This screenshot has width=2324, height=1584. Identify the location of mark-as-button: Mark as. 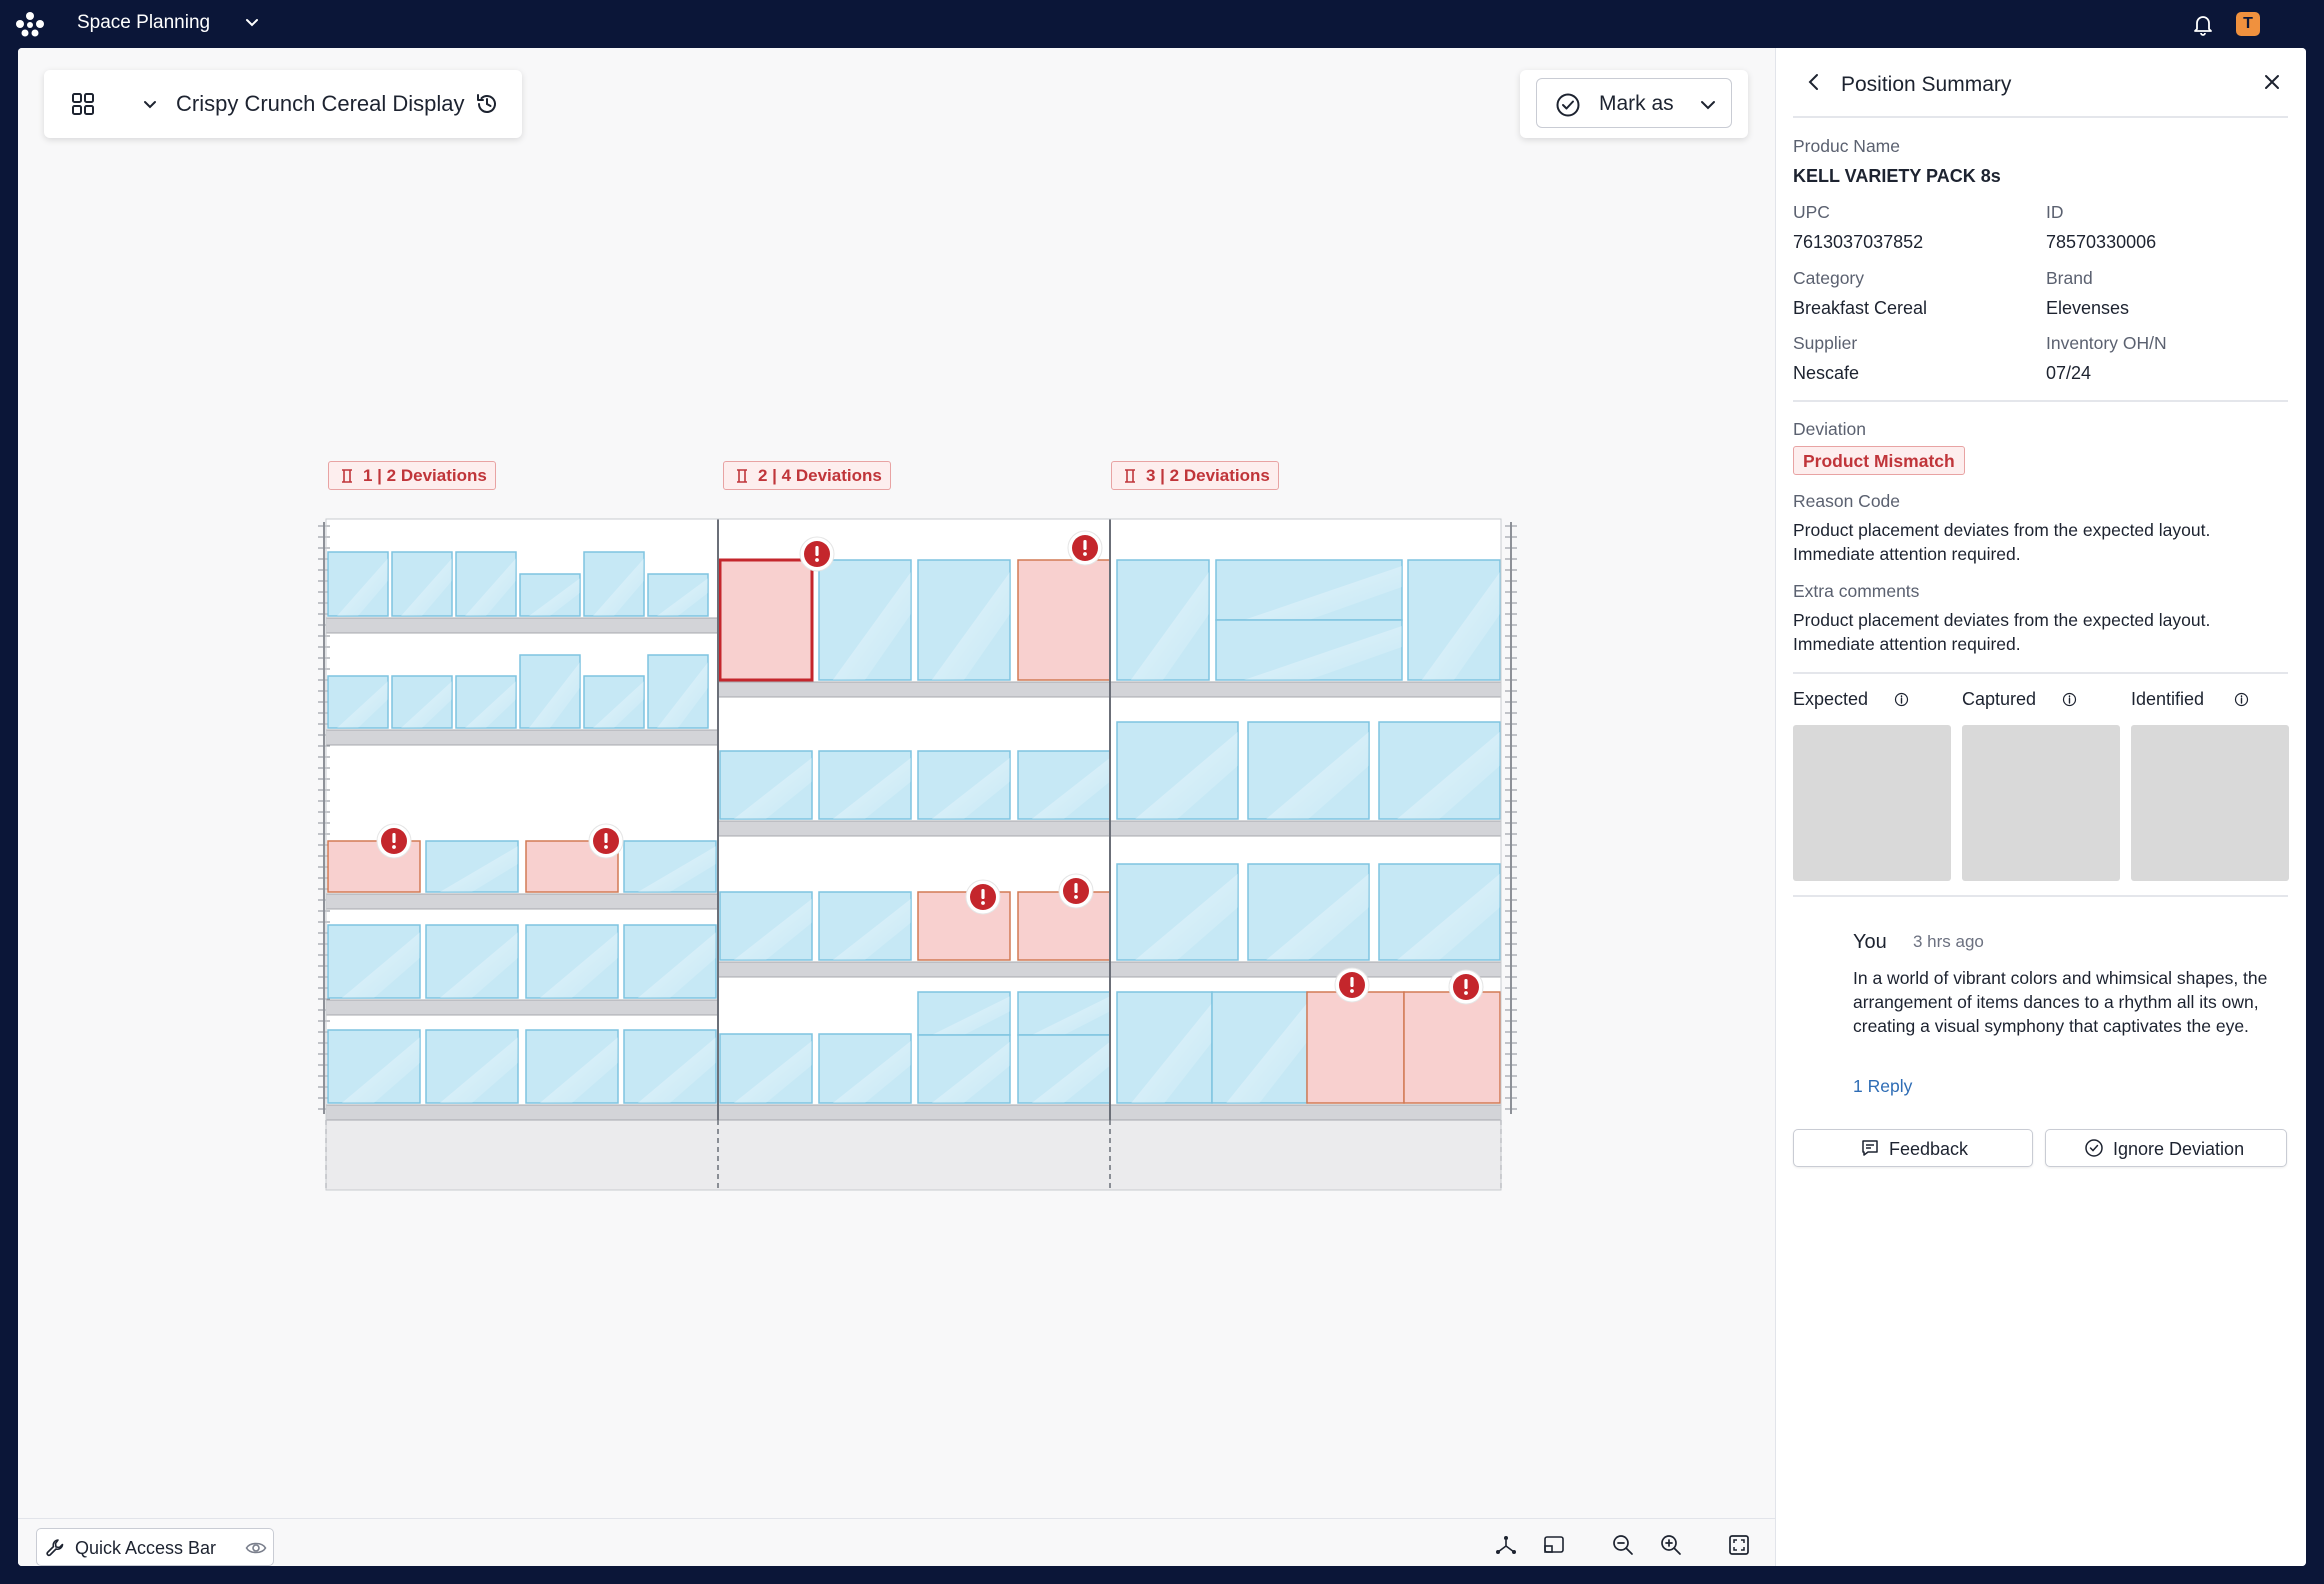
(1634, 103).